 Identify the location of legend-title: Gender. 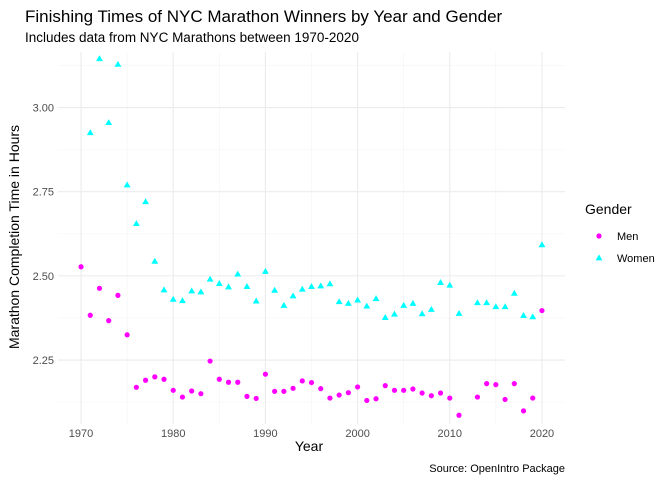
(608, 209).